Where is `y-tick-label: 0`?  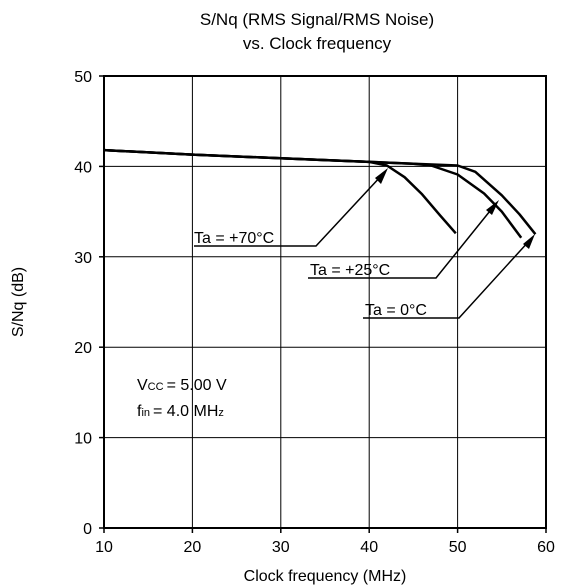
y-tick-label: 0 is located at coordinates (87, 529).